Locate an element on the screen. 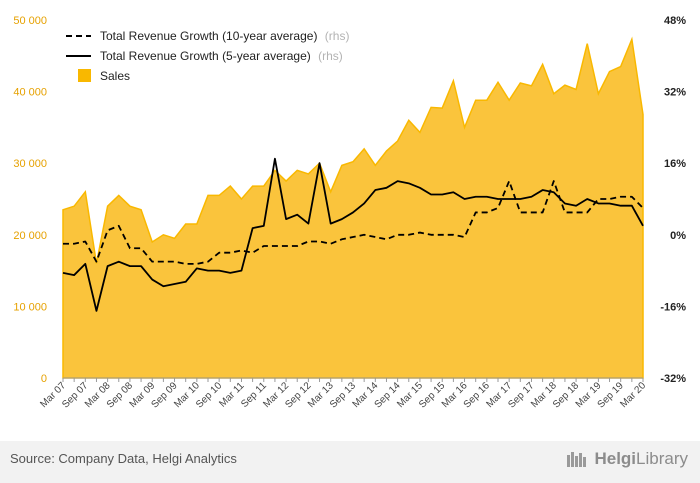 The width and height of the screenshot is (700, 483). legend-sales-swatch is located at coordinates (84, 75).